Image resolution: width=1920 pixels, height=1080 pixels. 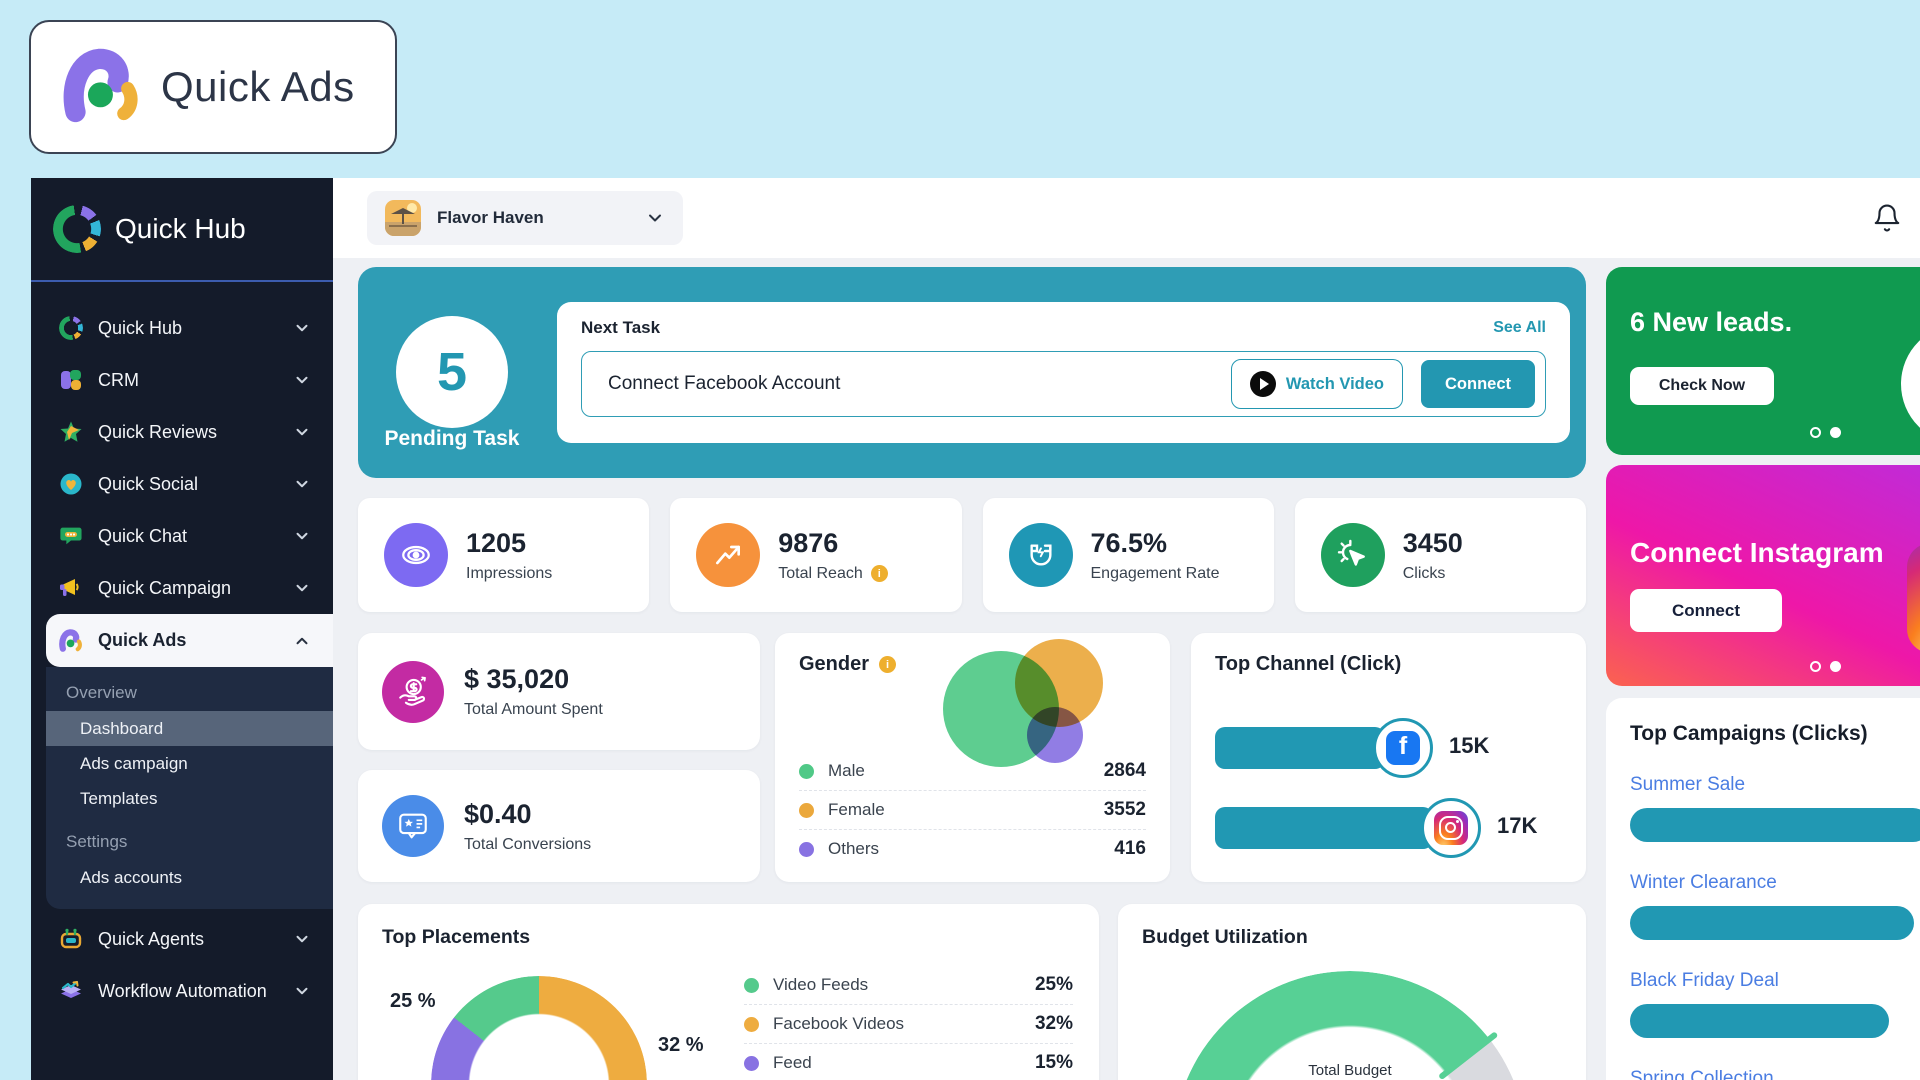 I want to click on facebook-bar-row: 15K, so click(x=1388, y=748).